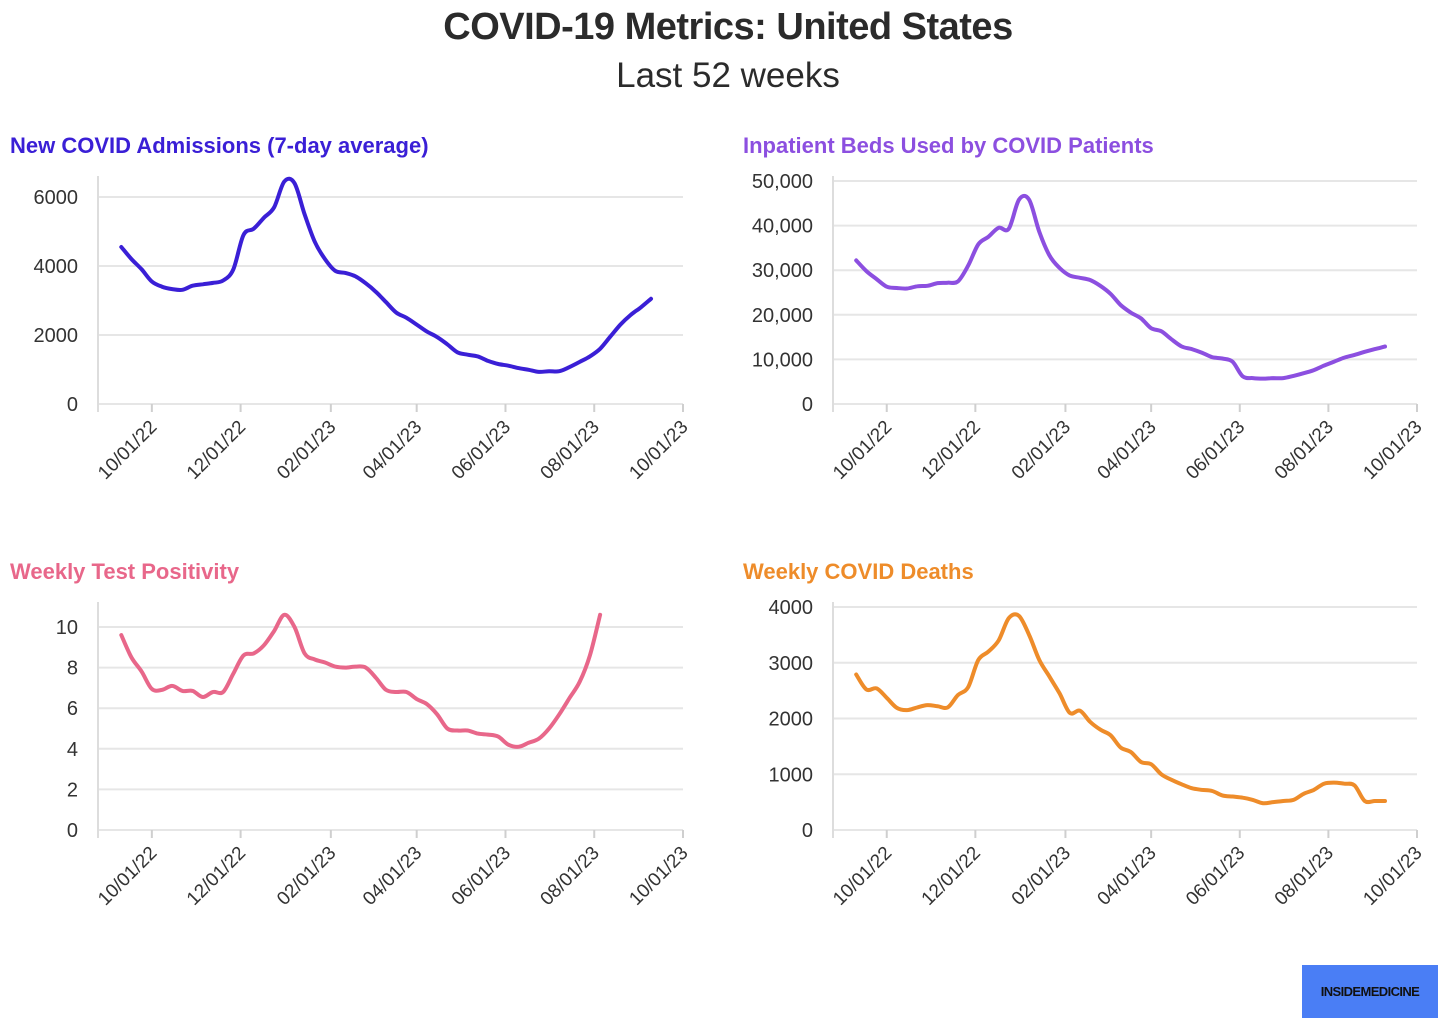 The height and width of the screenshot is (1029, 1456). I want to click on y-tick-label: 10,000, so click(782, 360).